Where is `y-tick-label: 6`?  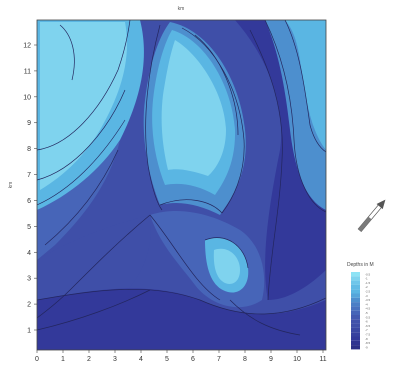 y-tick-label: 6 is located at coordinates (29, 201).